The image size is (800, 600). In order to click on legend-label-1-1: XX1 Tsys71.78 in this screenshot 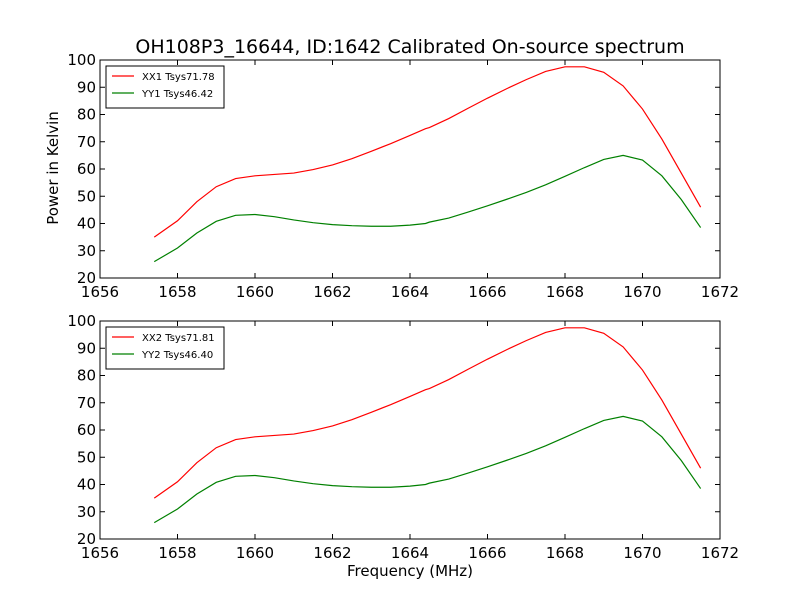, I will do `click(178, 77)`.